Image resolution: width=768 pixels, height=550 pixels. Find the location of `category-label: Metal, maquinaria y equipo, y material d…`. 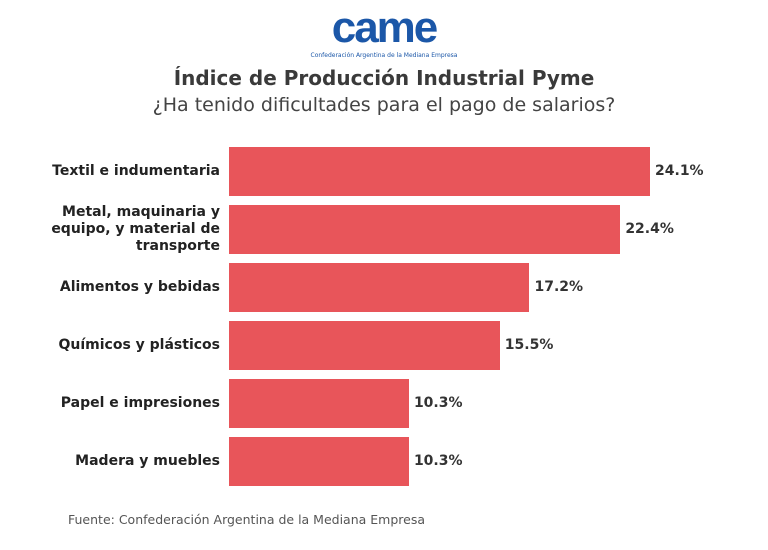

category-label: Metal, maquinaria y equipo, y material d… is located at coordinates (135, 229).